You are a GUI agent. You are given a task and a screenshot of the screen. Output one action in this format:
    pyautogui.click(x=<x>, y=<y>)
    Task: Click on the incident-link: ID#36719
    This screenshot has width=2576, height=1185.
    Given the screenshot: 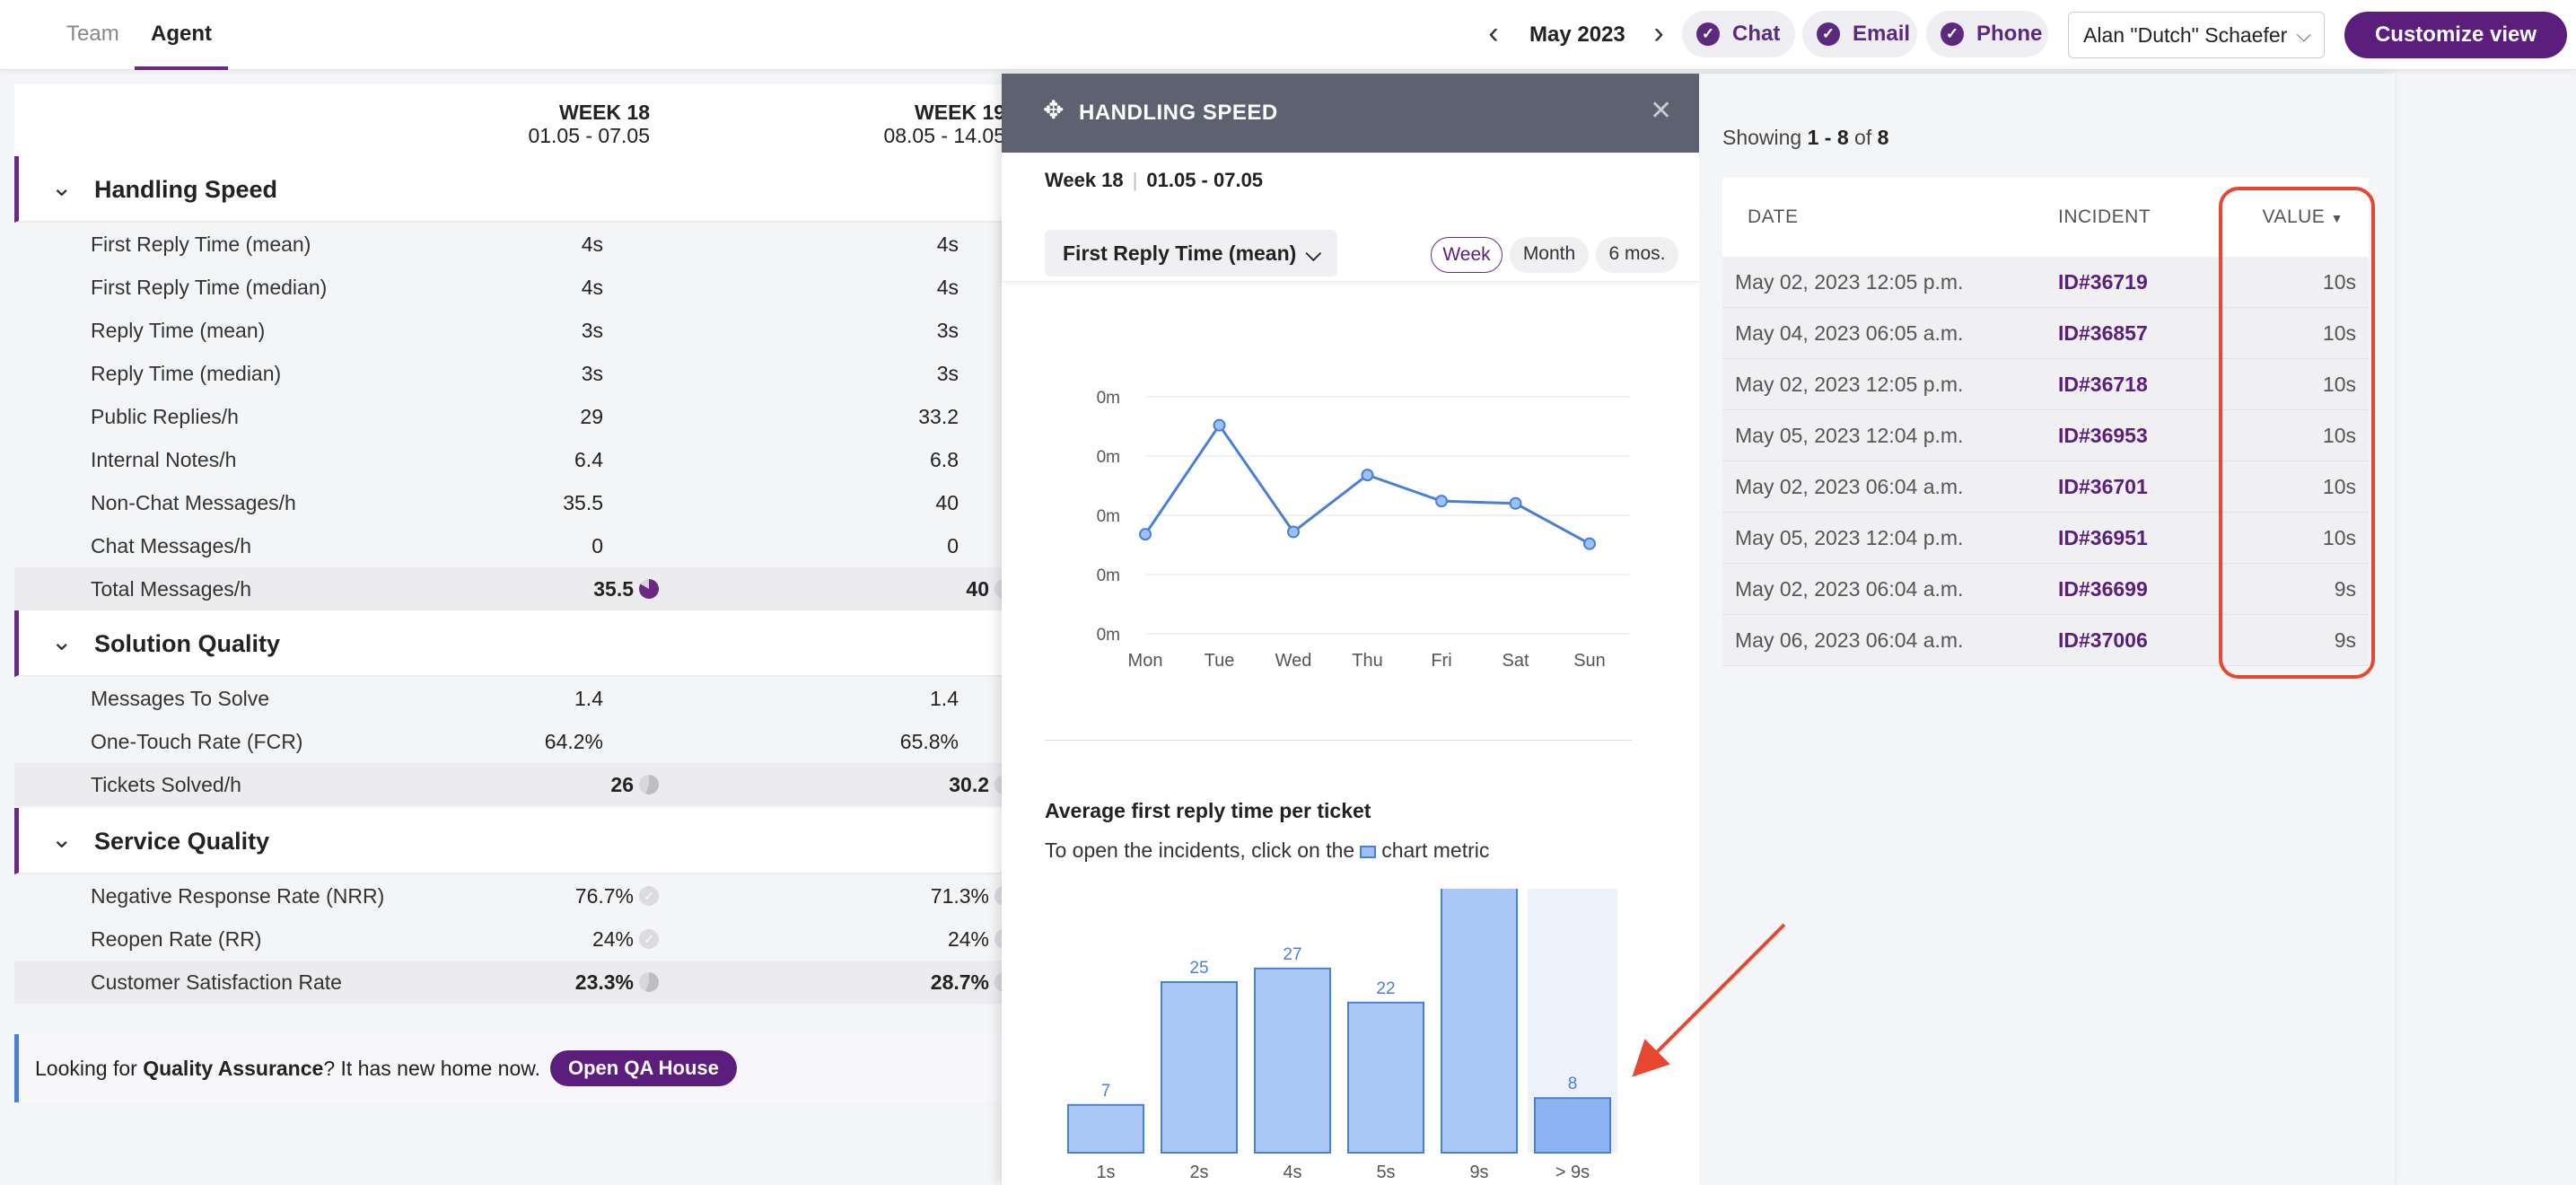 What is the action you would take?
    pyautogui.click(x=2103, y=282)
    